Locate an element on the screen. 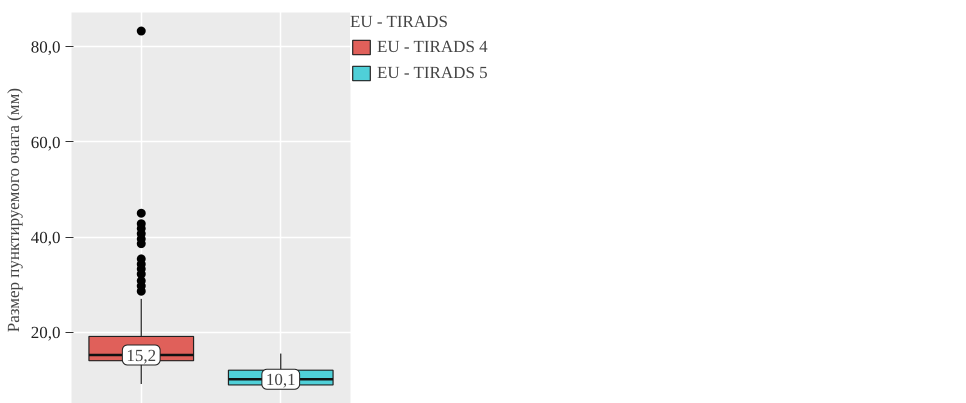 The height and width of the screenshot is (403, 966). y-tick-label: 60,0 is located at coordinates (45, 142).